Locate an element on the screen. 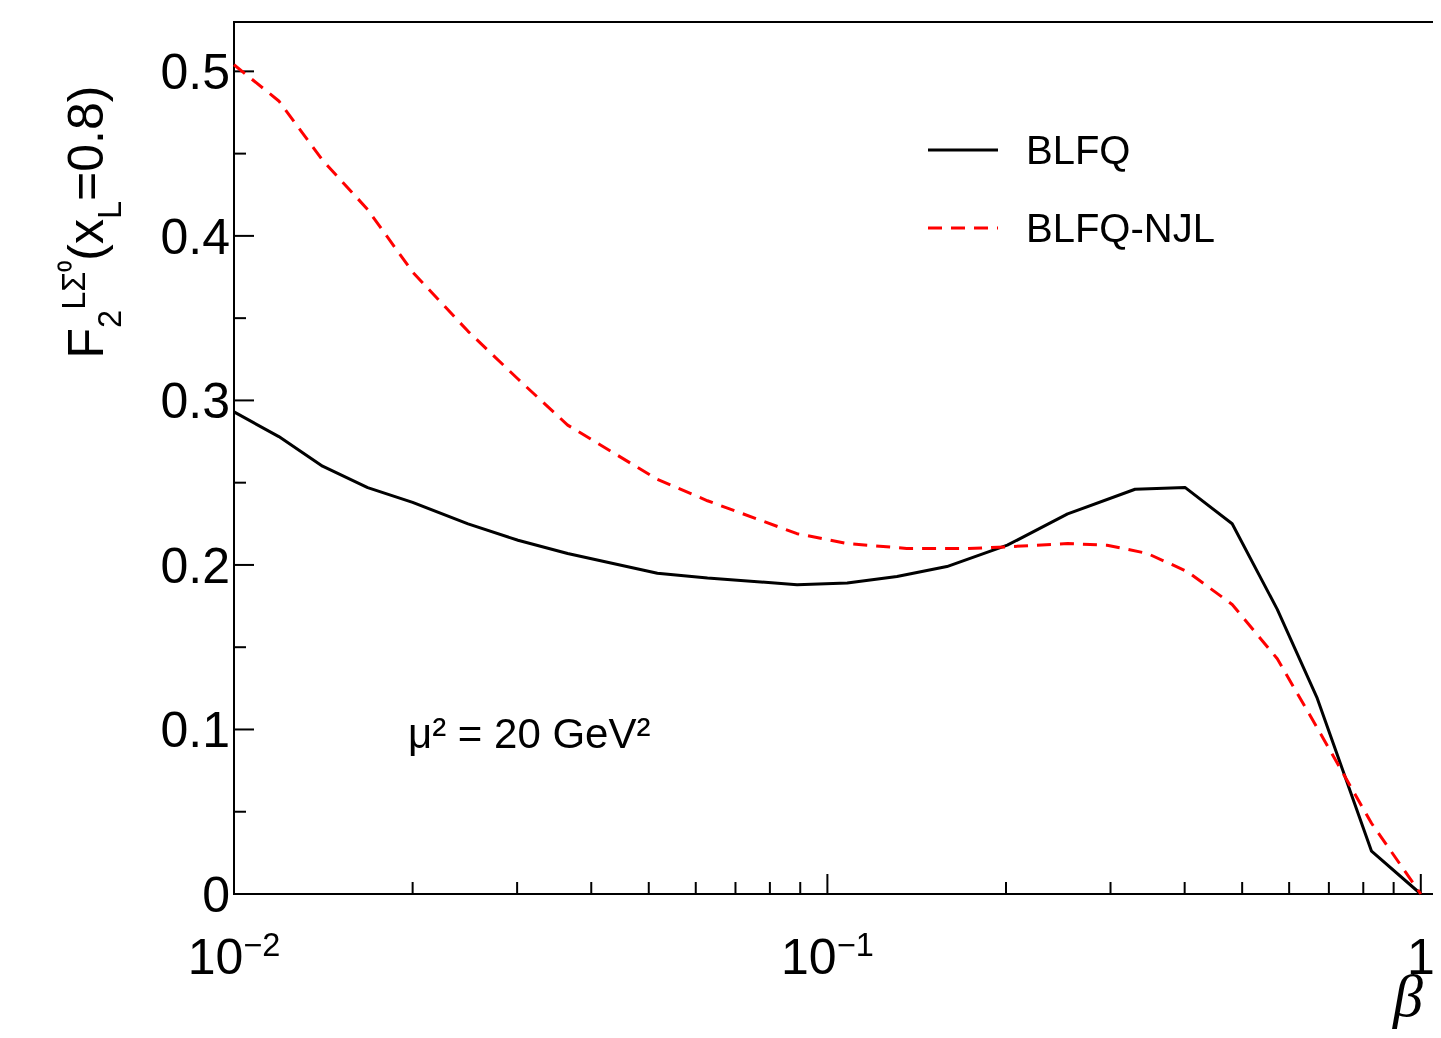 The image size is (1441, 1038). legend-label: BLFQ-NJL is located at coordinates (1120, 228).